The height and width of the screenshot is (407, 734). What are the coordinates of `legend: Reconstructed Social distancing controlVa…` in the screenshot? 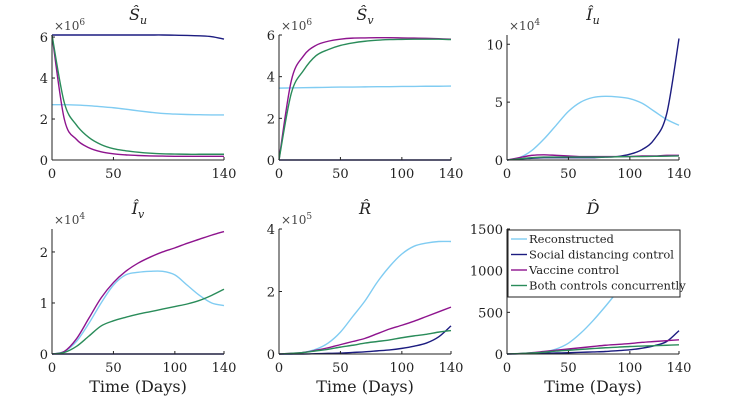 It's located at (596, 263).